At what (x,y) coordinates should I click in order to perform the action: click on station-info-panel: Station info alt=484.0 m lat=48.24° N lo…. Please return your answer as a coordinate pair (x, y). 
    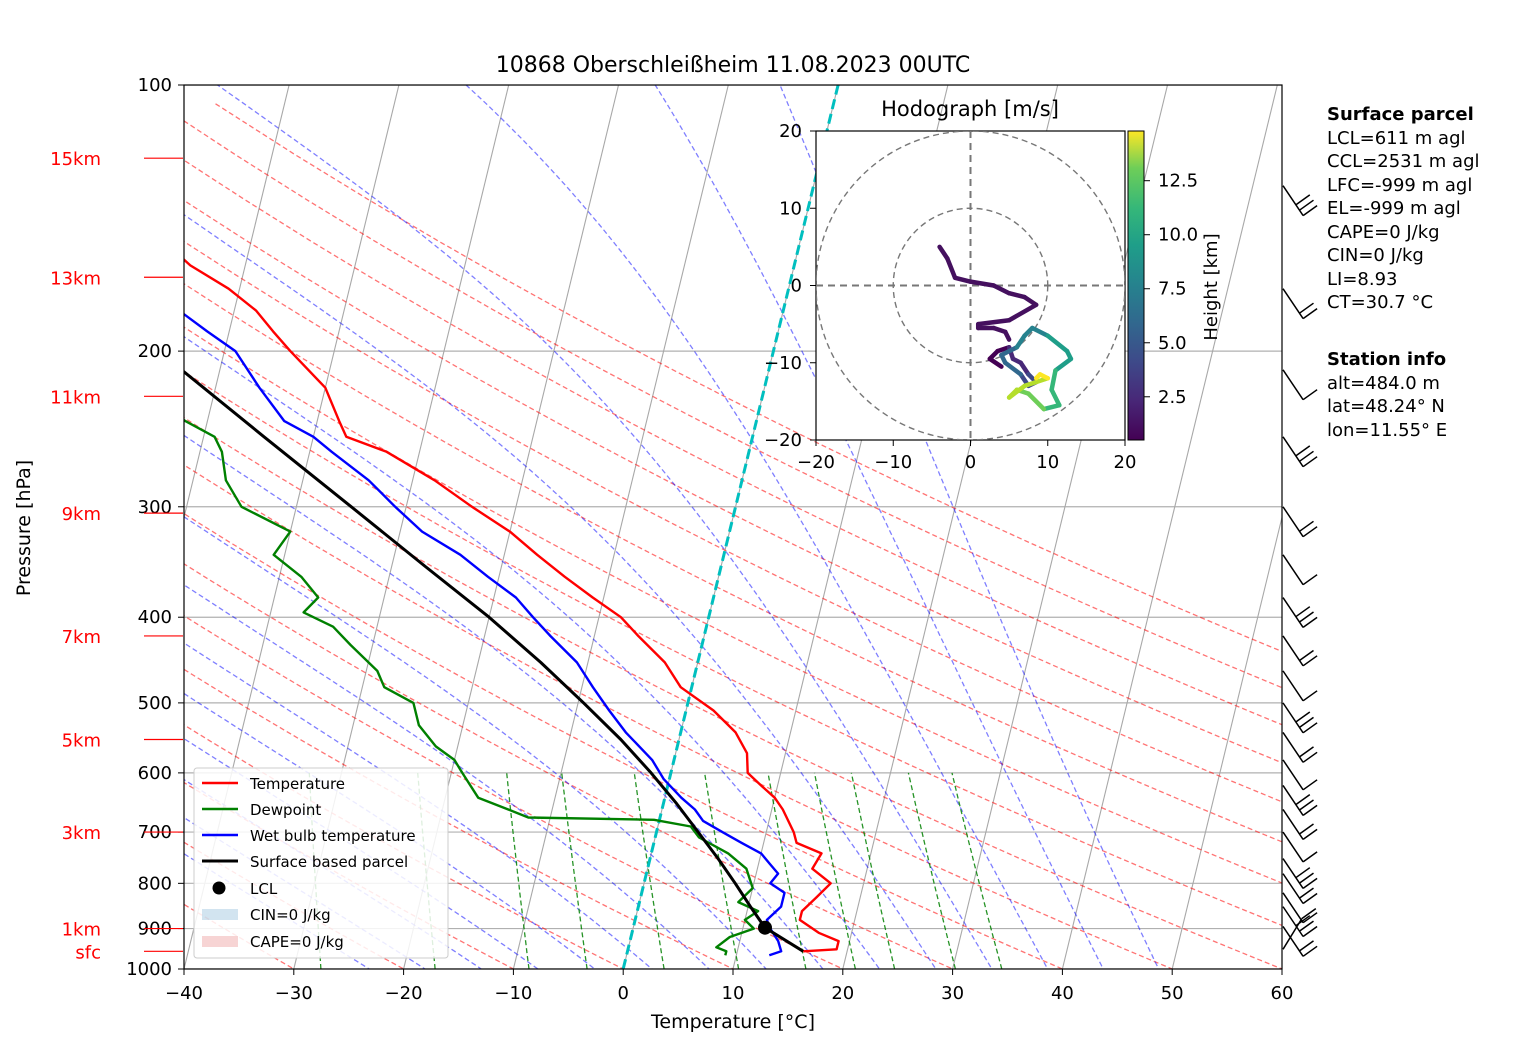
    Looking at the image, I should click on (1387, 395).